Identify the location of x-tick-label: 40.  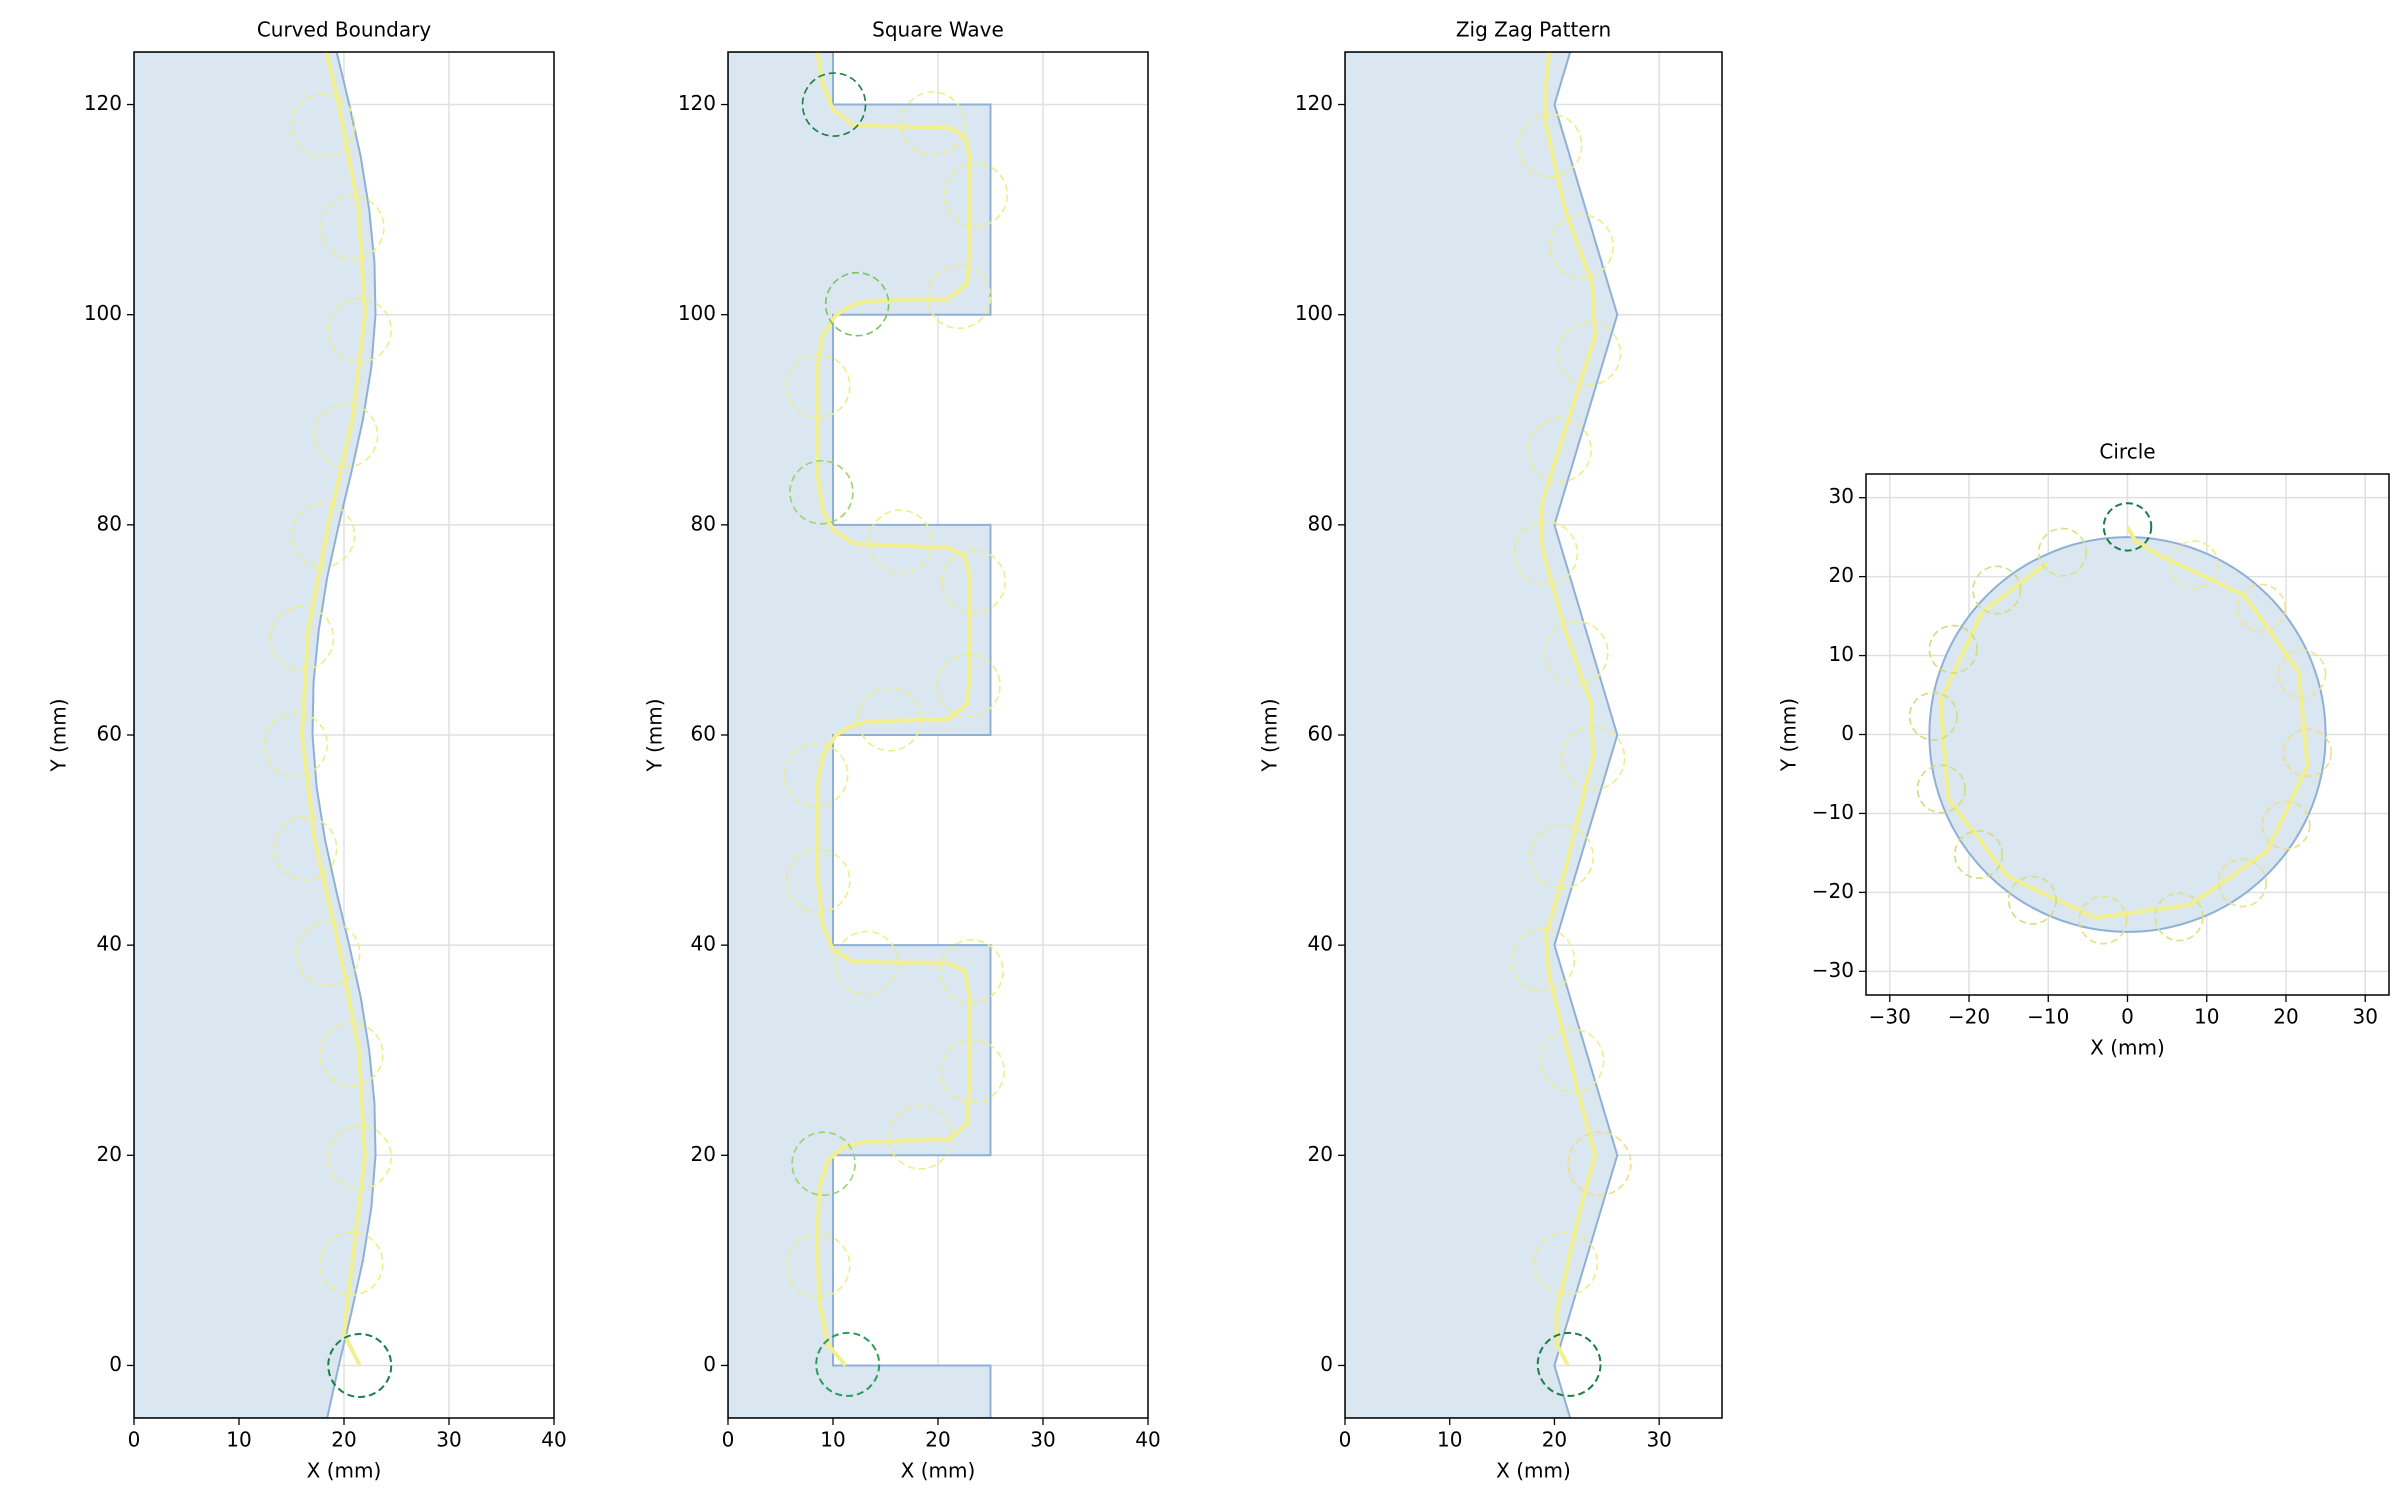
(553, 1440).